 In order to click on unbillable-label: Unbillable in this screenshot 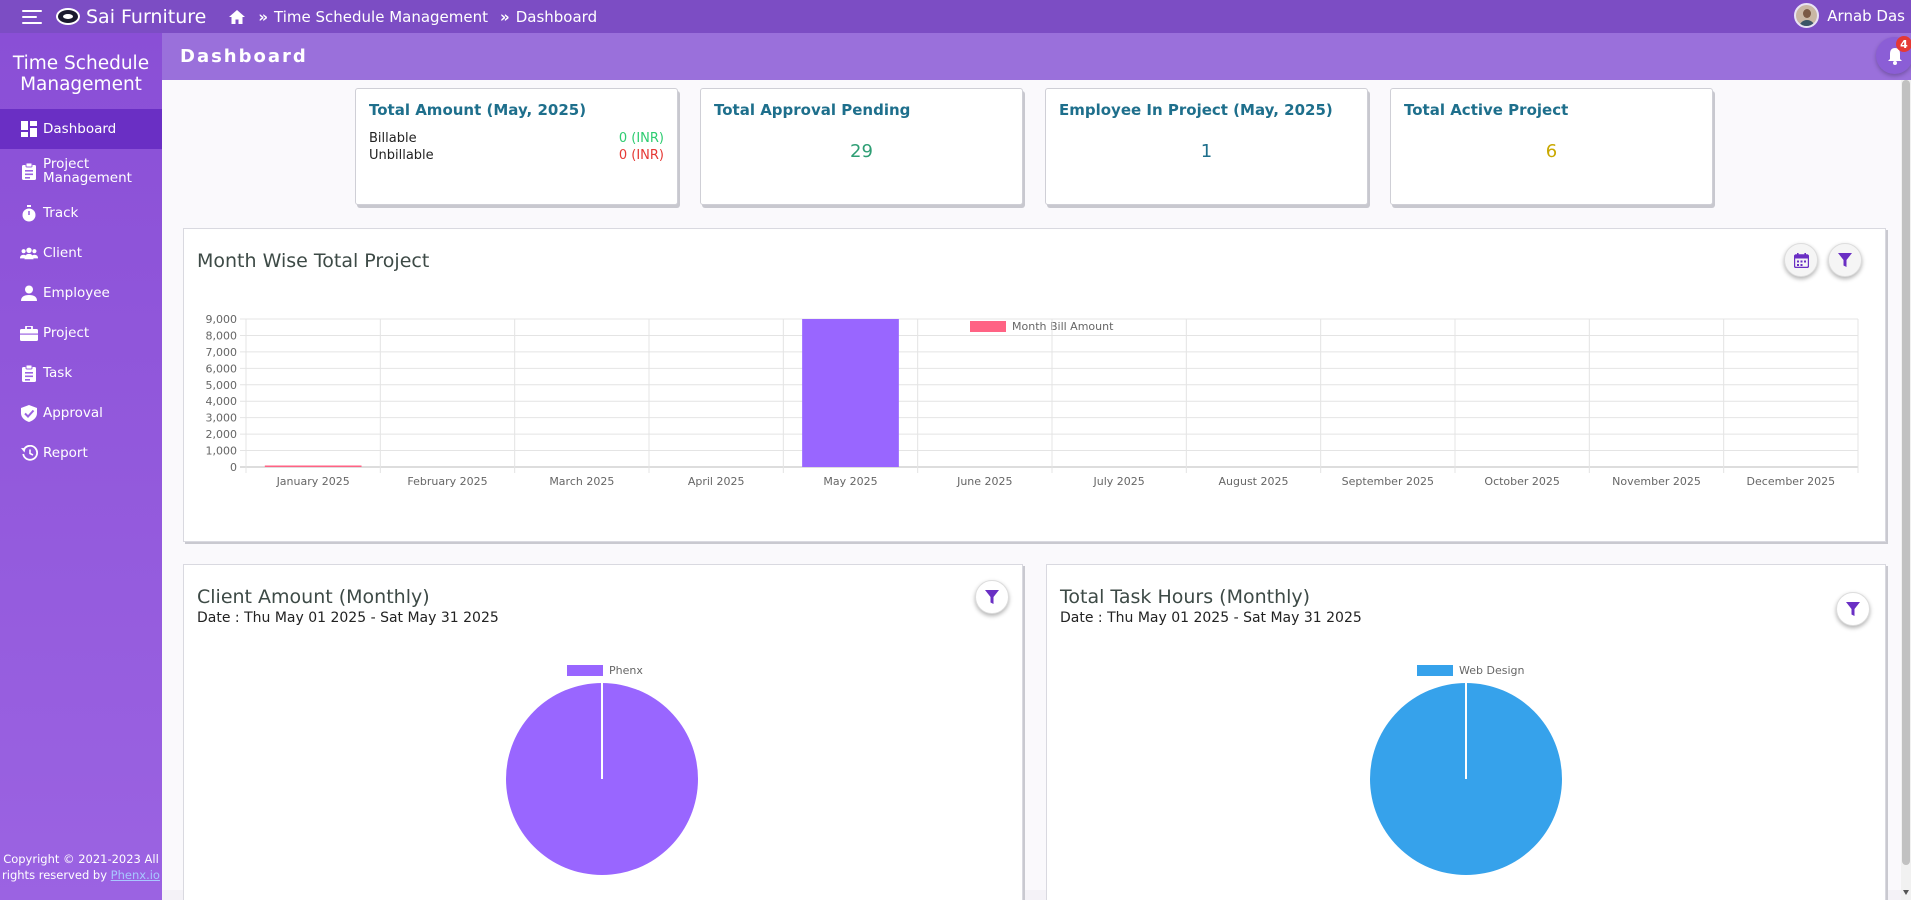, I will do `click(401, 155)`.